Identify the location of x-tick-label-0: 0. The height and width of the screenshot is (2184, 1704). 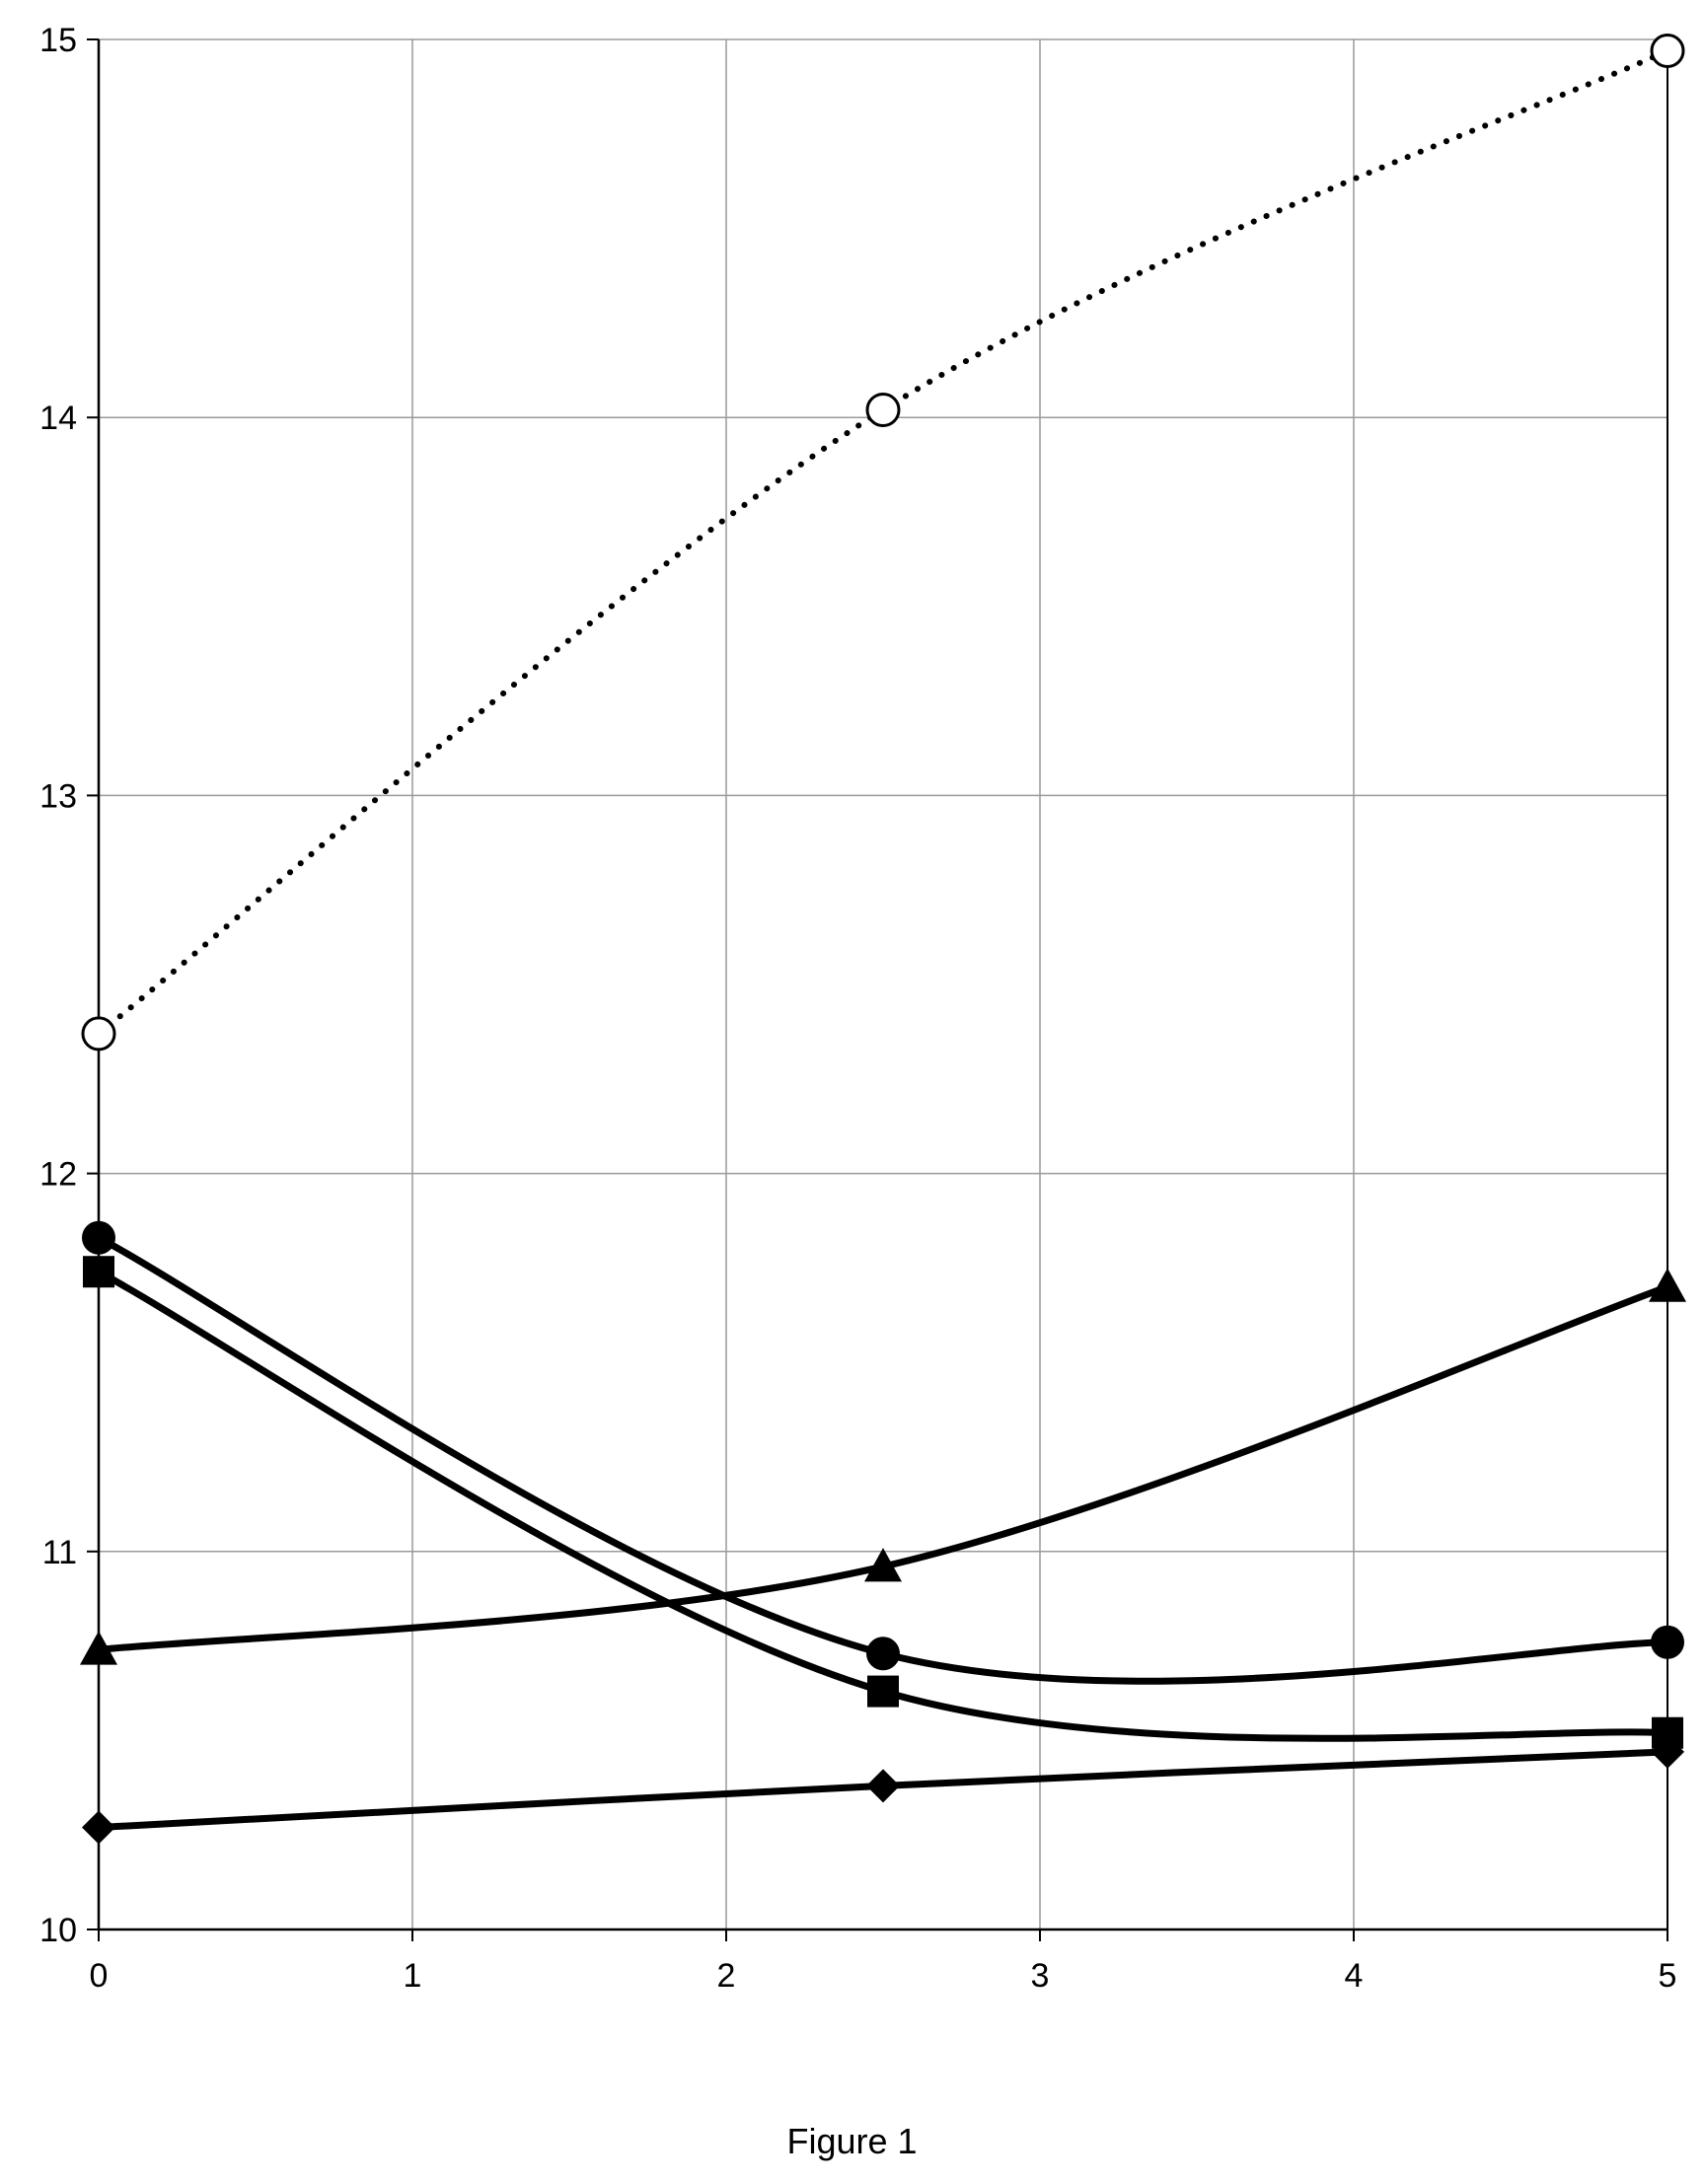
(99, 1976).